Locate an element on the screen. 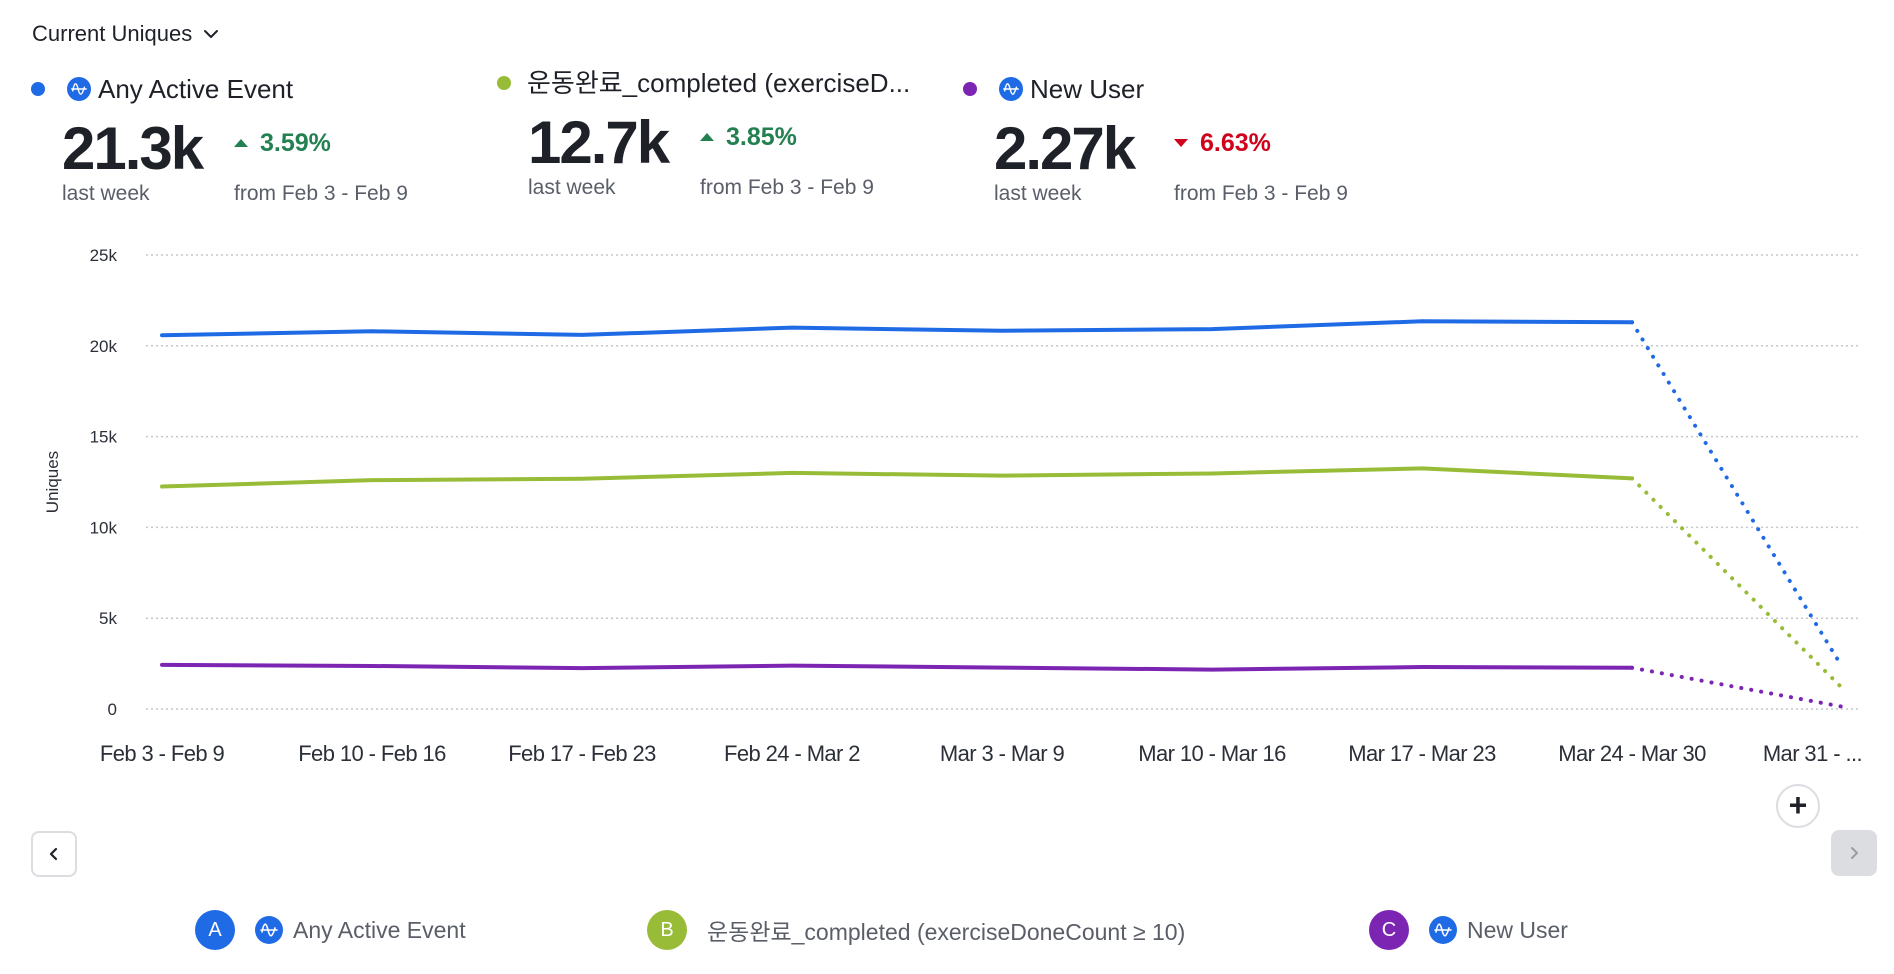 The height and width of the screenshot is (974, 1894). metric-change: 3.85% is located at coordinates (748, 137).